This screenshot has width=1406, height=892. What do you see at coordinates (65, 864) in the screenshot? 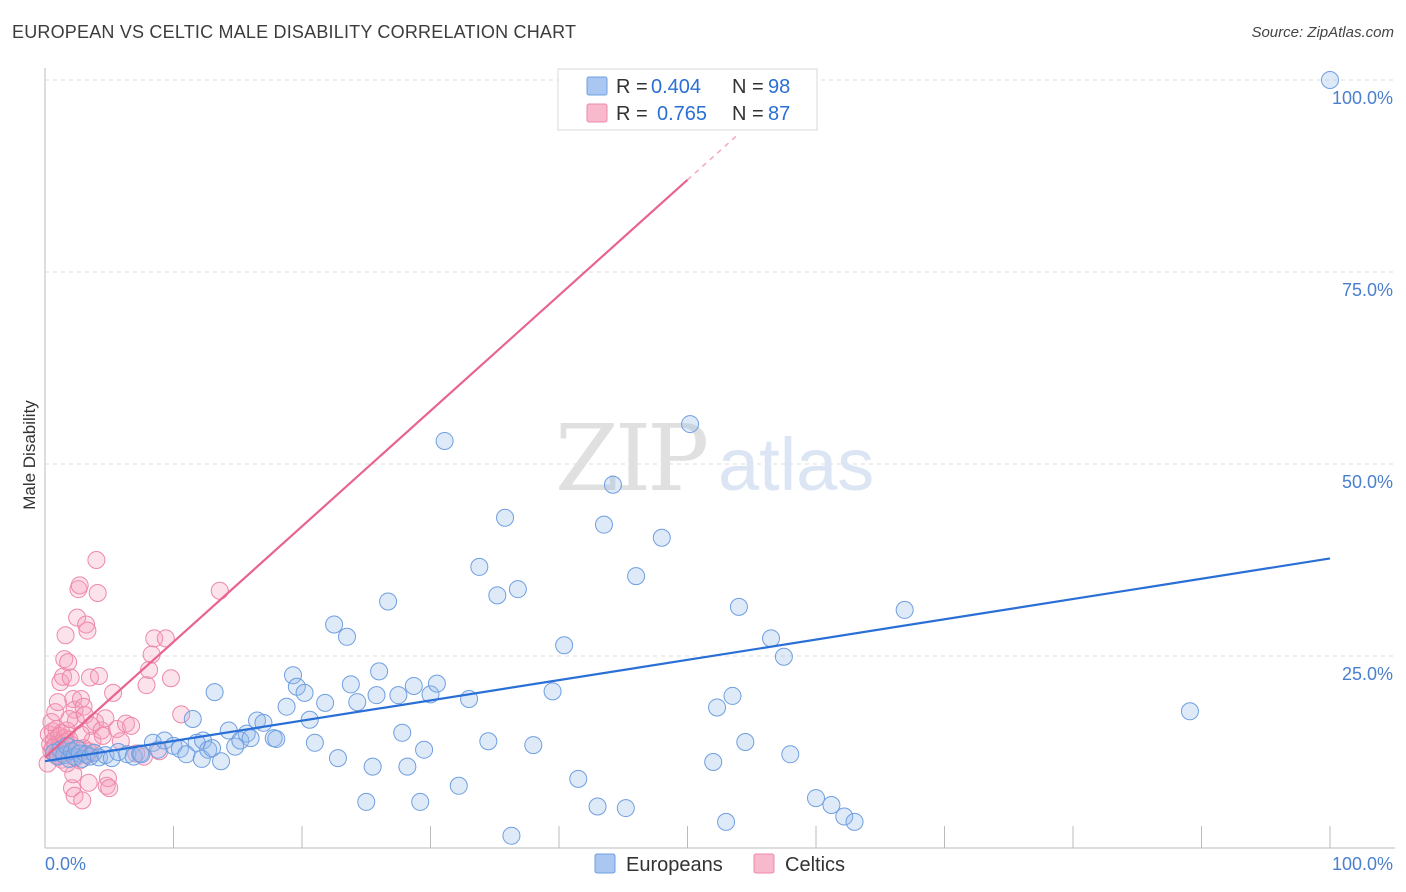
I see `x-tick-label: 0.0%` at bounding box center [65, 864].